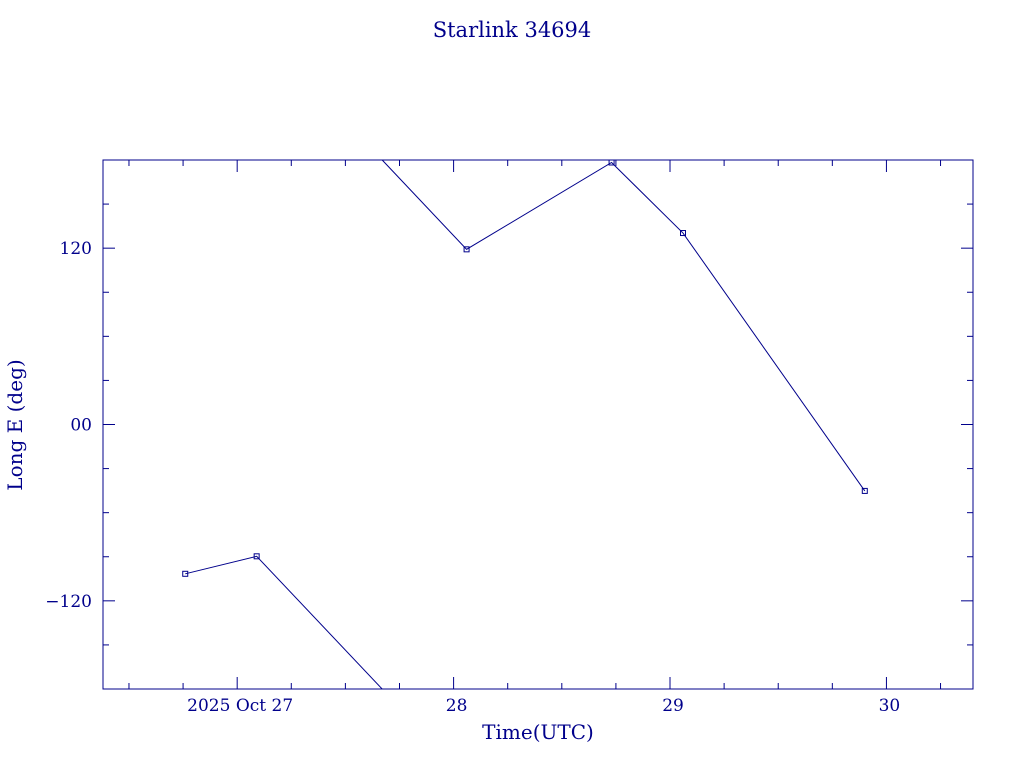 The height and width of the screenshot is (768, 1024). What do you see at coordinates (890, 706) in the screenshot?
I see `x-tick-label: 30` at bounding box center [890, 706].